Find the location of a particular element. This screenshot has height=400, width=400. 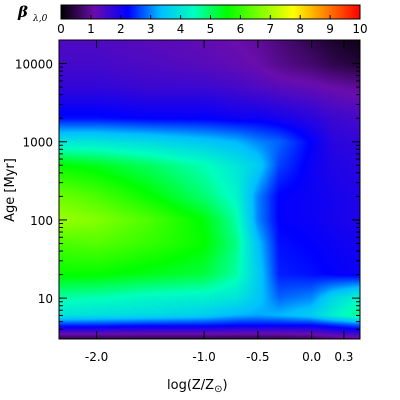

y-tick-label: 10000 is located at coordinates (34, 65).